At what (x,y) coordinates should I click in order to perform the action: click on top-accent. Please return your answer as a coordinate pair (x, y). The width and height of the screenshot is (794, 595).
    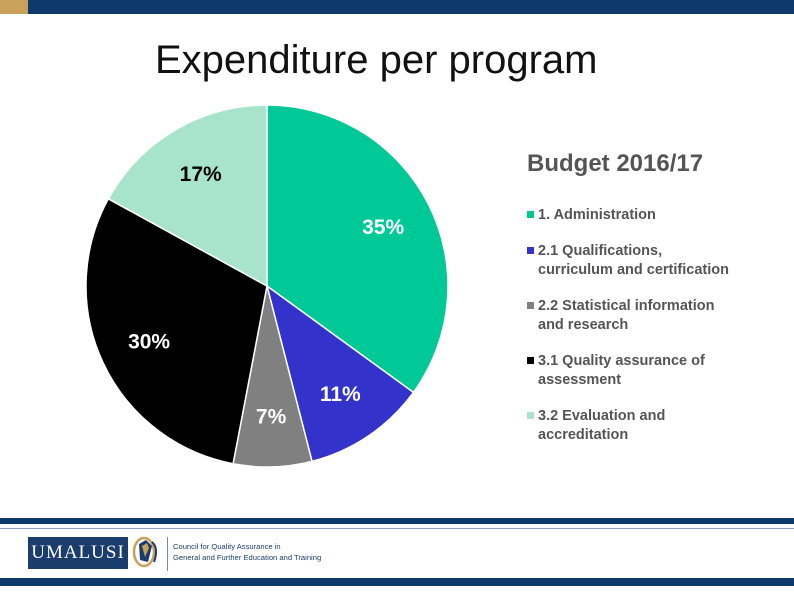
    Looking at the image, I should click on (14, 7).